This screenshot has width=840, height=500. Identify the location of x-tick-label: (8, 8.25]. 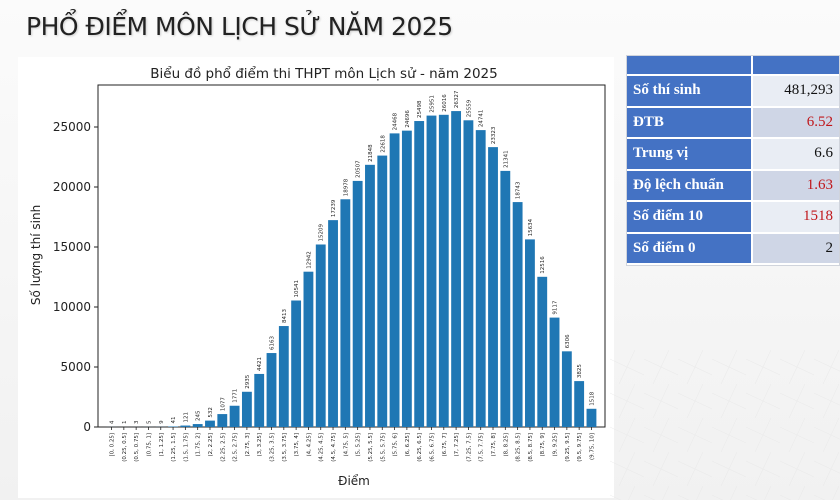
(506, 445).